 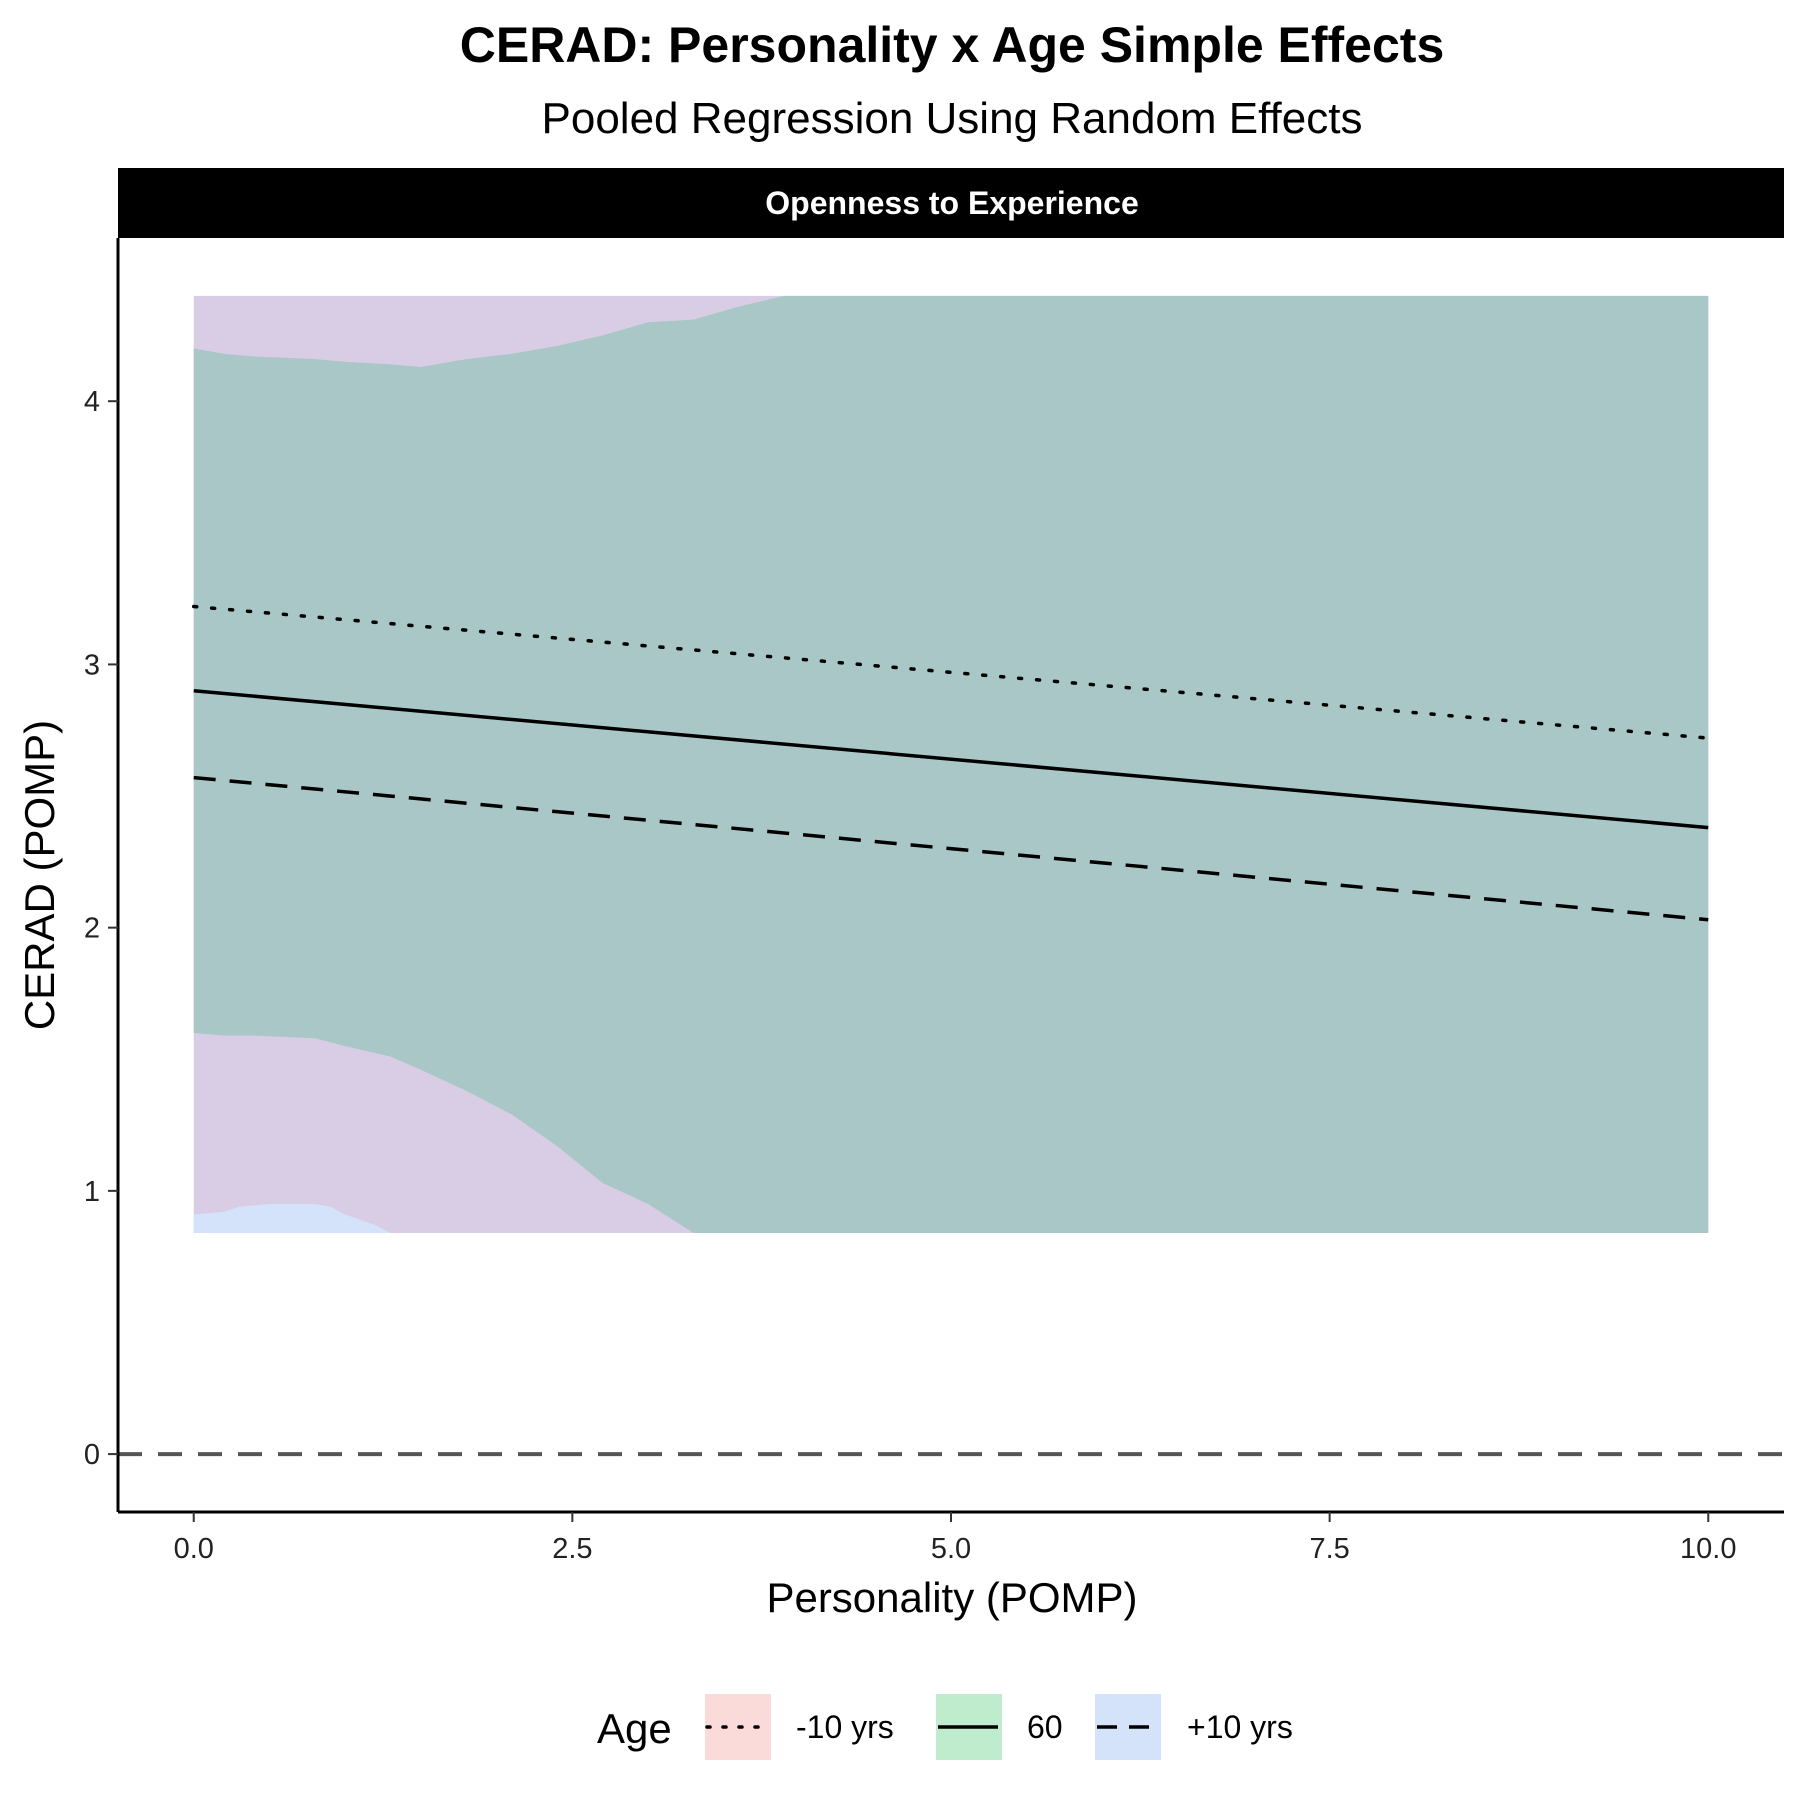 What do you see at coordinates (101, 928) in the screenshot?
I see `y-axis-ticks: 0 1 2 3 4` at bounding box center [101, 928].